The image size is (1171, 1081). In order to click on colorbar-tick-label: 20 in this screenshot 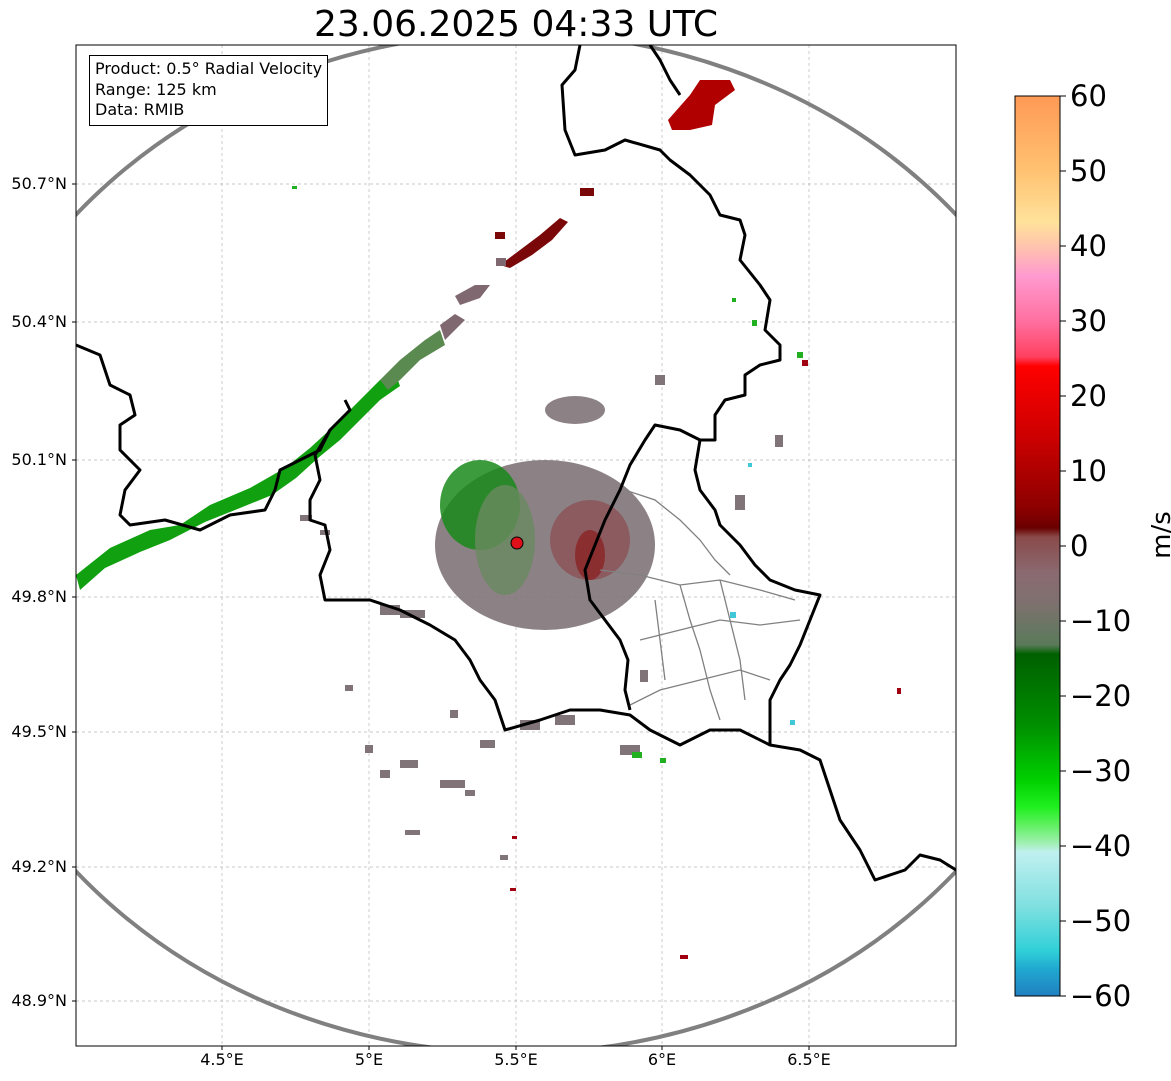, I will do `click(1088, 396)`.